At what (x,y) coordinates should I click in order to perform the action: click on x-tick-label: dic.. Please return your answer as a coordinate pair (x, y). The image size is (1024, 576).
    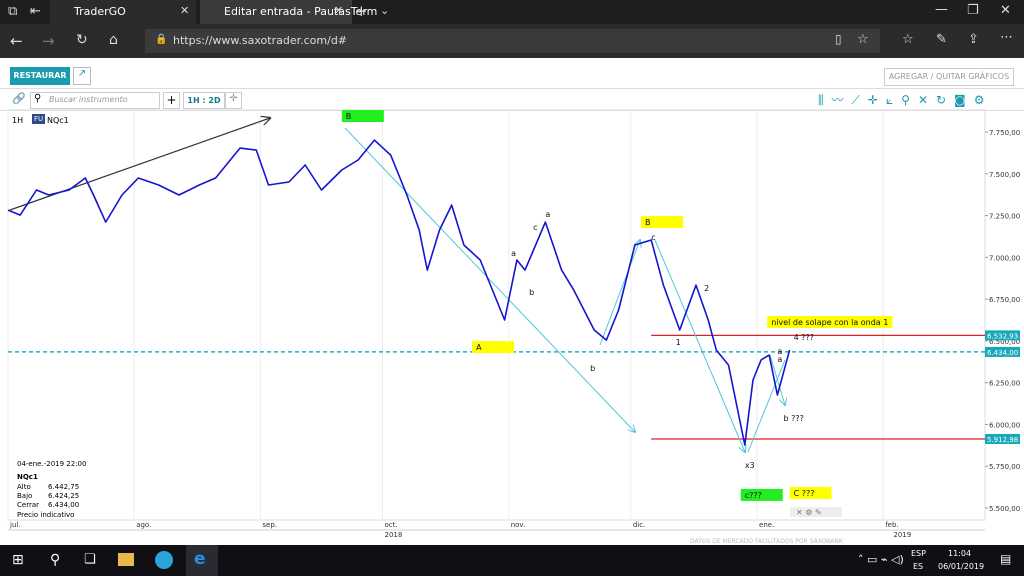
    Looking at the image, I should click on (639, 525).